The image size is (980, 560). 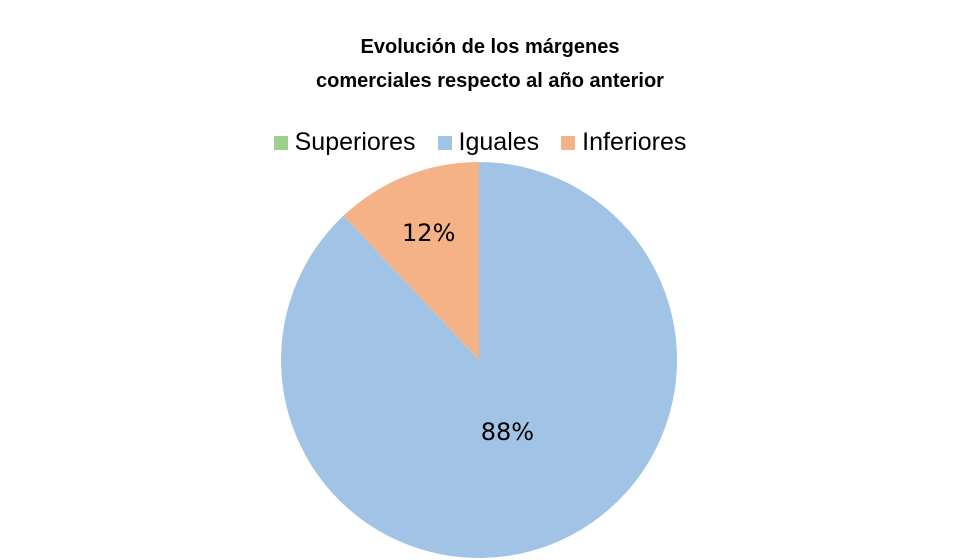 What do you see at coordinates (428, 233) in the screenshot?
I see `data-label-inferiores: 12%` at bounding box center [428, 233].